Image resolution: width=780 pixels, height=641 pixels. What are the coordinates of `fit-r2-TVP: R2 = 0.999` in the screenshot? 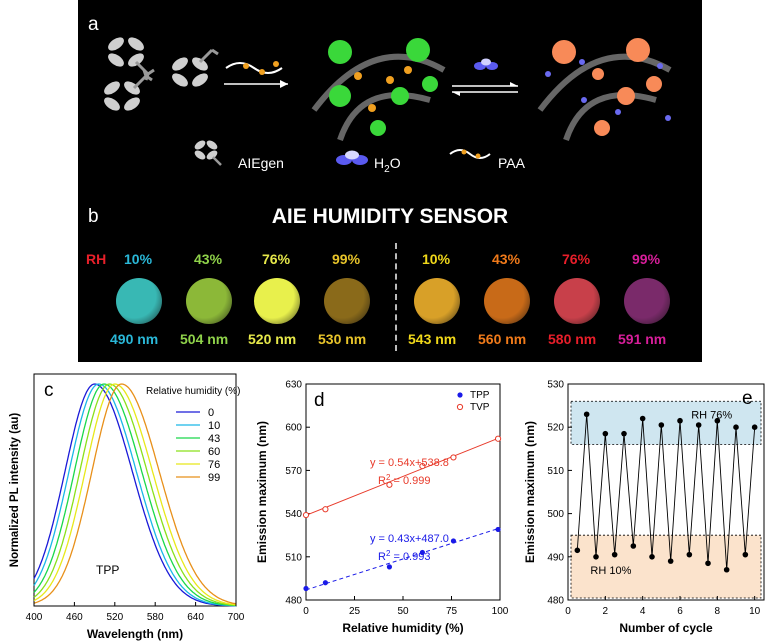 It's located at (404, 480).